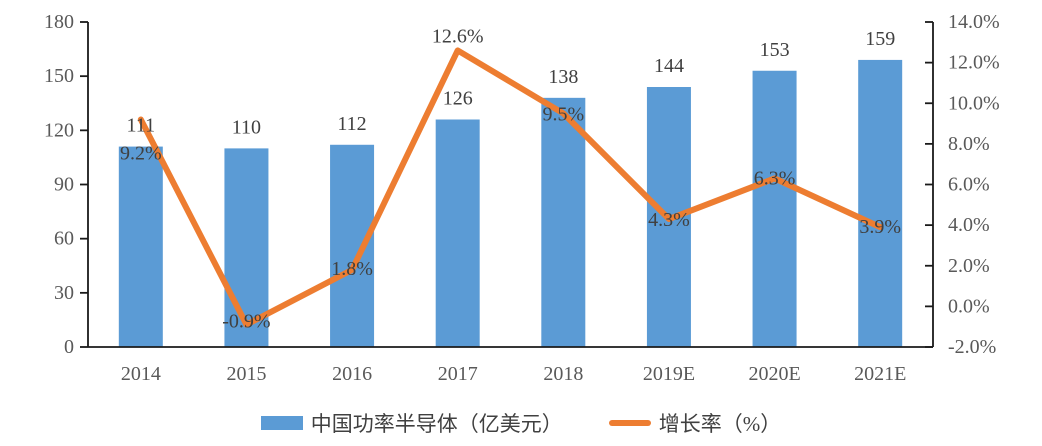 This screenshot has width=1042, height=446. I want to click on x-axis-label-2014: 2014, so click(141, 374).